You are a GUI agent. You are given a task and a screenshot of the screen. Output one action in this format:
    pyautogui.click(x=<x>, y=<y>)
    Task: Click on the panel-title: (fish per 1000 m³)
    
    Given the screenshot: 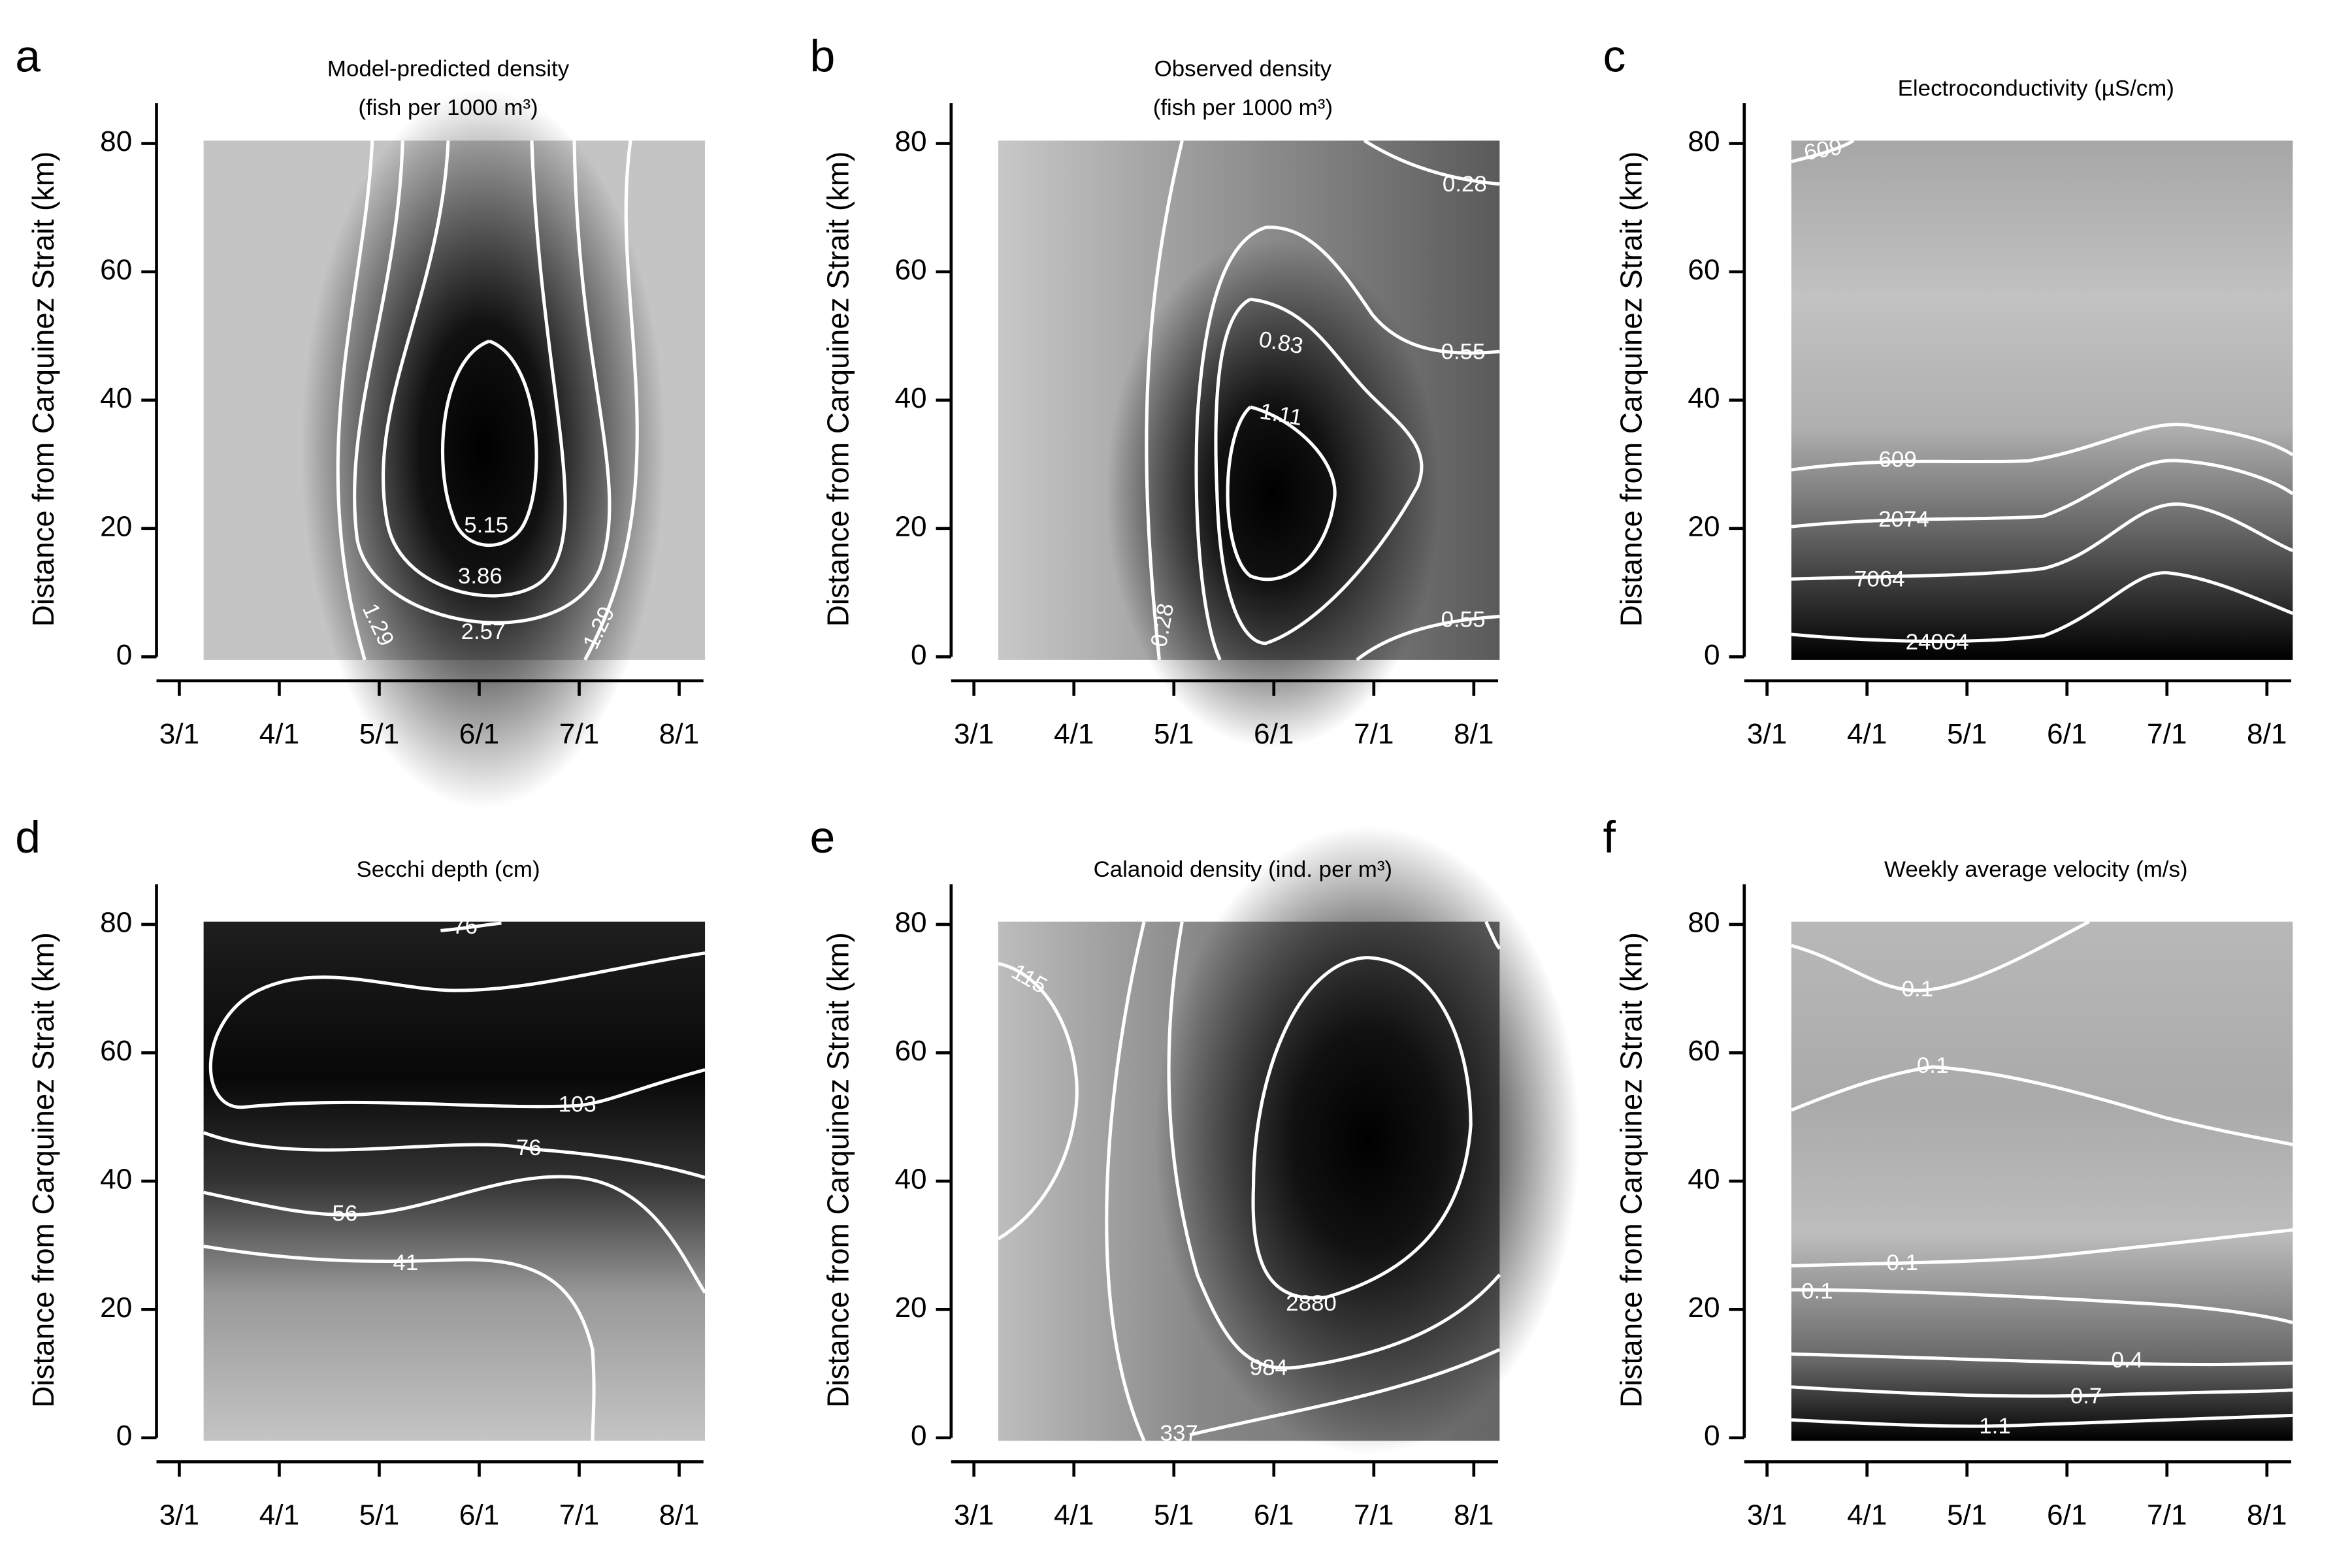 What is the action you would take?
    pyautogui.click(x=1243, y=107)
    